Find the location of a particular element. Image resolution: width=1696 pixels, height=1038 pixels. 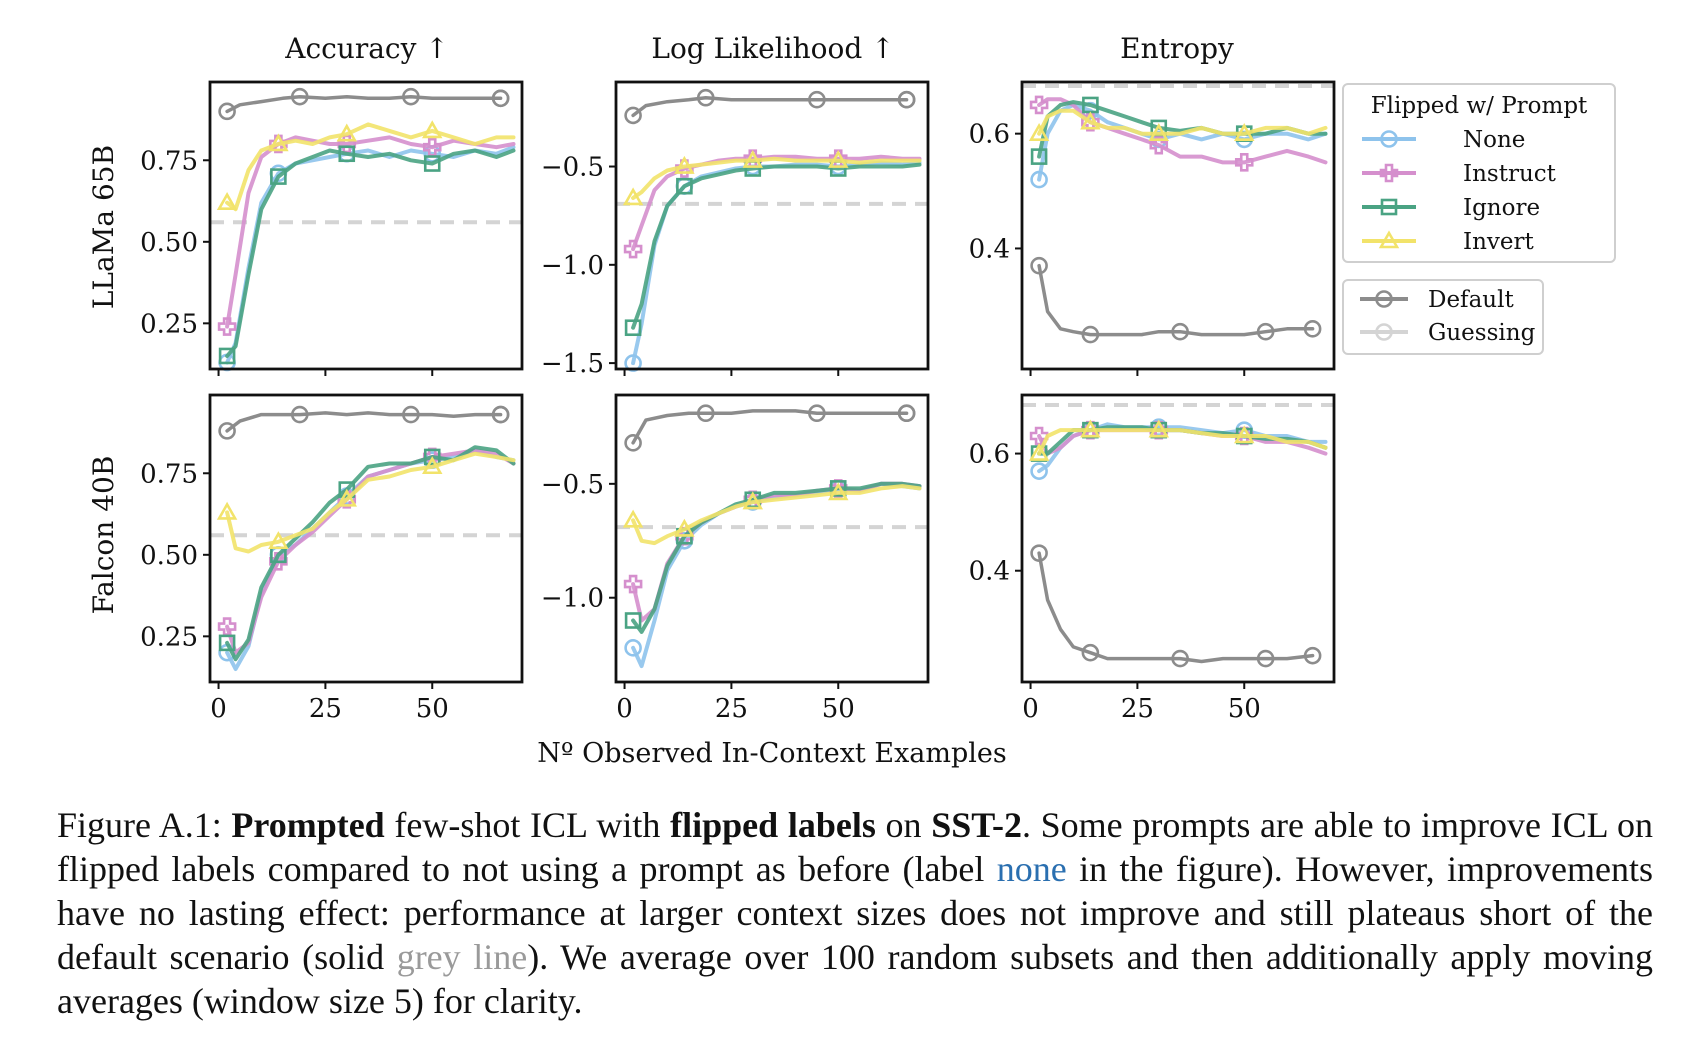

column-title-log-likelihood: Log Likelihood ↑ is located at coordinates (772, 48).